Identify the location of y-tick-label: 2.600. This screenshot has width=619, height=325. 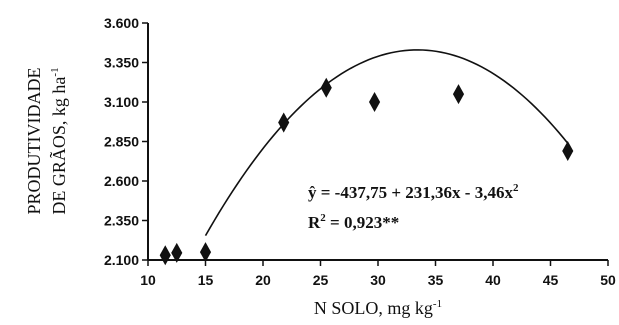
(121, 181).